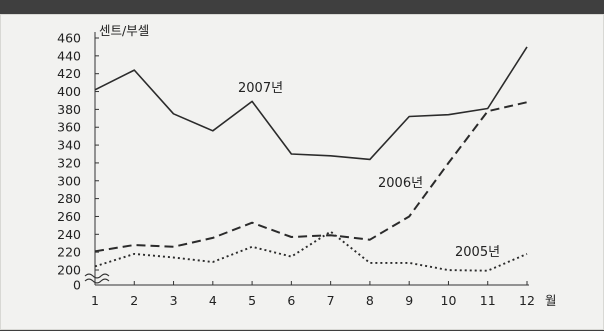  Describe the element at coordinates (69, 145) in the screenshot. I see `y-tick-label: 340` at that location.